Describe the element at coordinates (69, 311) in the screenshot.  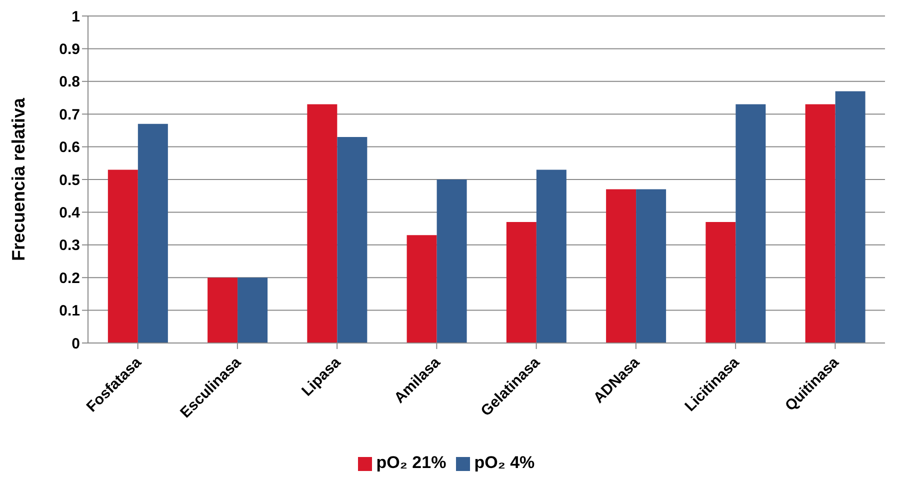
I see `y-tick-label: 0.1` at that location.